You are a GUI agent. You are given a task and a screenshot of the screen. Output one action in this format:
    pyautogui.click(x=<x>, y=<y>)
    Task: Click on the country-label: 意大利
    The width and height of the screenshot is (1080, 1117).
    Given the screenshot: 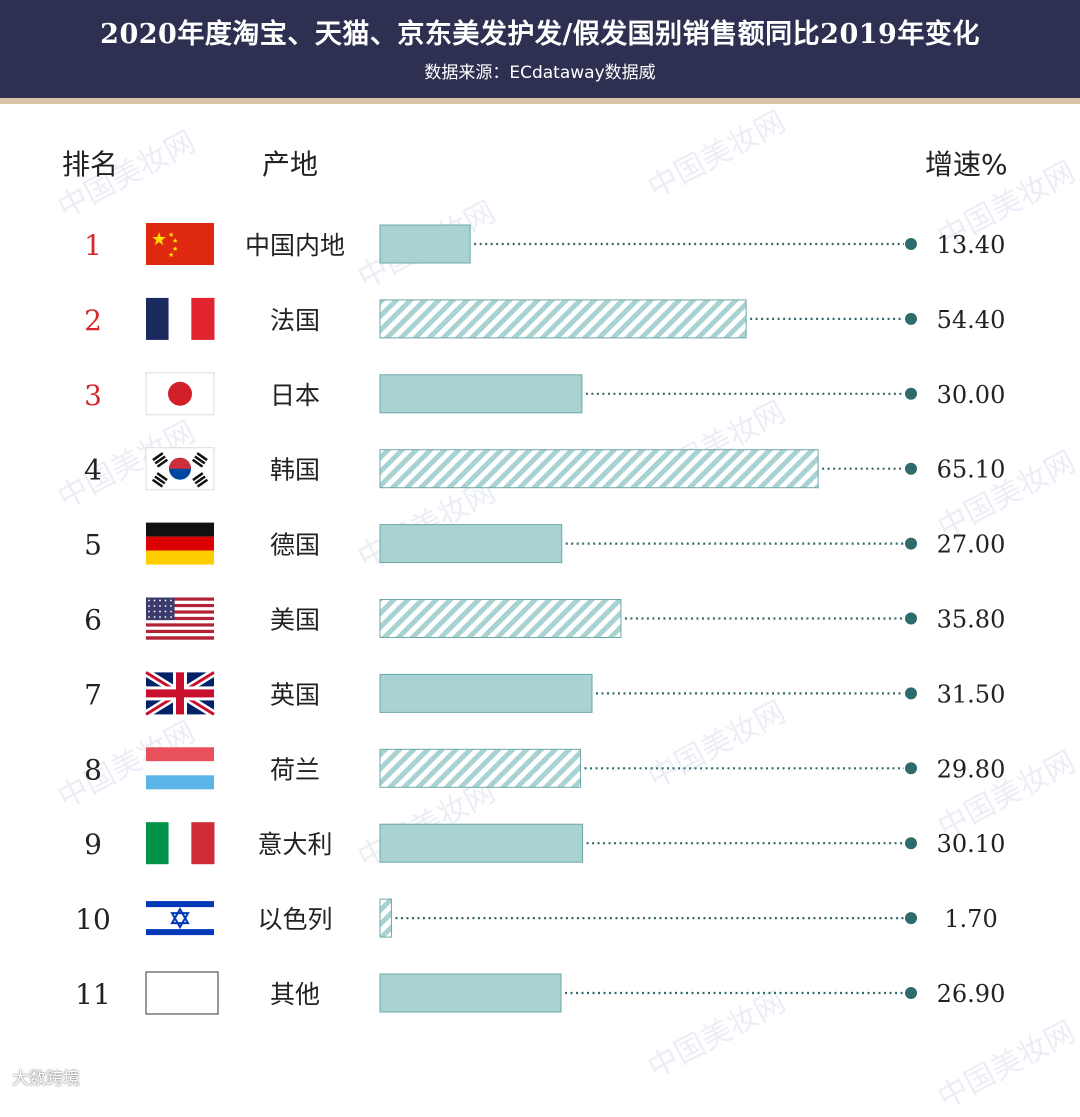 What is the action you would take?
    pyautogui.click(x=294, y=844)
    